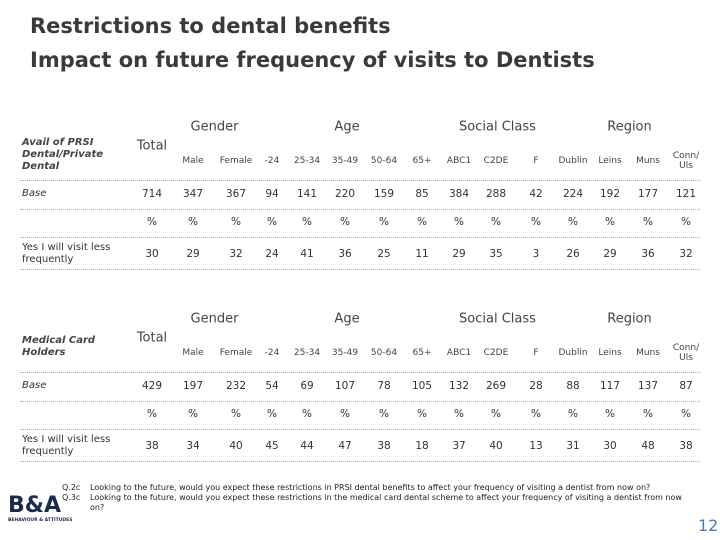  Describe the element at coordinates (307, 194) in the screenshot. I see `cell-value: 141` at that location.